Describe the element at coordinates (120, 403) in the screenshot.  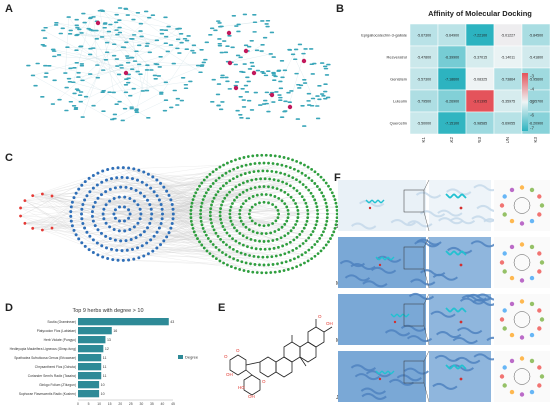
I see `bar-x-tick: 20` at that location.